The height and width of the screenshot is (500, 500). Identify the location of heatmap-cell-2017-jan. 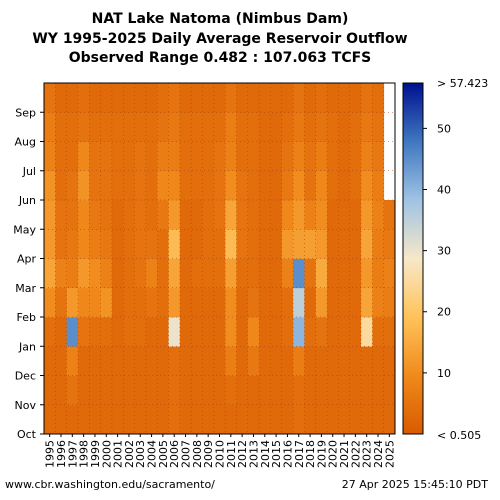
(299, 332).